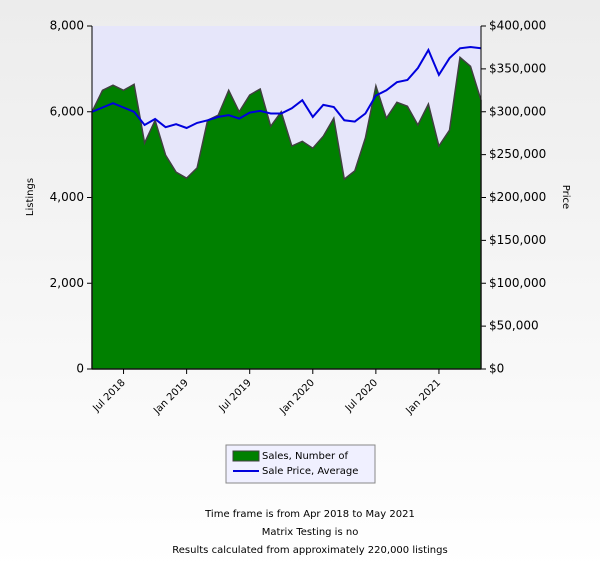  I want to click on y2-tick-label: $0, so click(496, 369).